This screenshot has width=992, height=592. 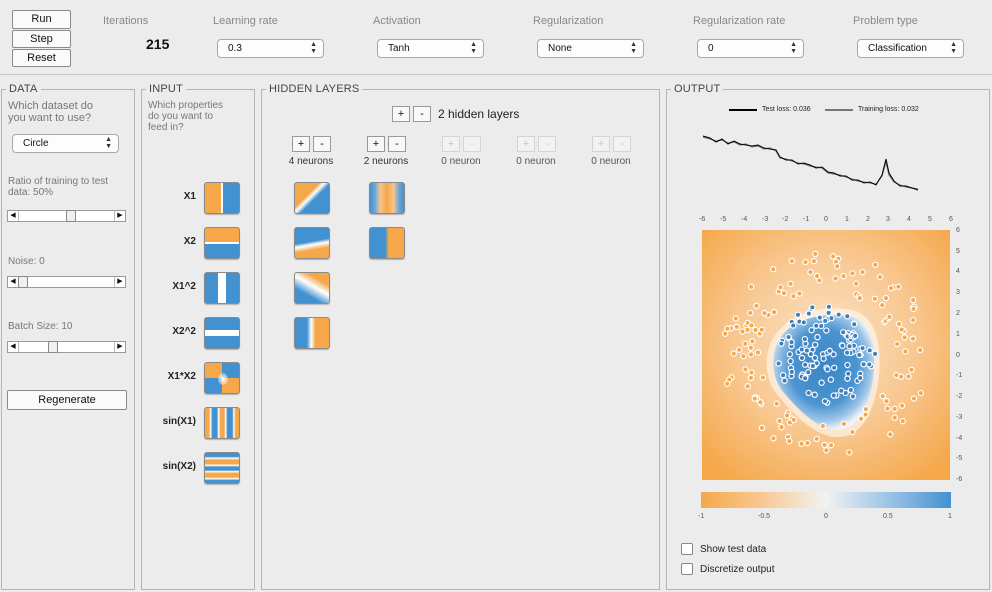 I want to click on problem-type-select: Classification ▲ ▼, so click(x=910, y=48).